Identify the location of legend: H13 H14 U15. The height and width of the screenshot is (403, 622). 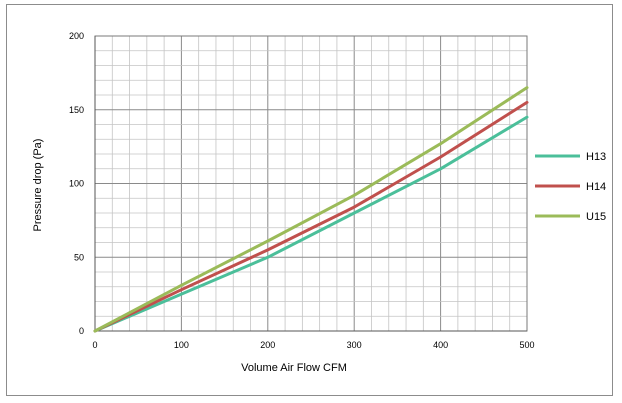
(570, 187).